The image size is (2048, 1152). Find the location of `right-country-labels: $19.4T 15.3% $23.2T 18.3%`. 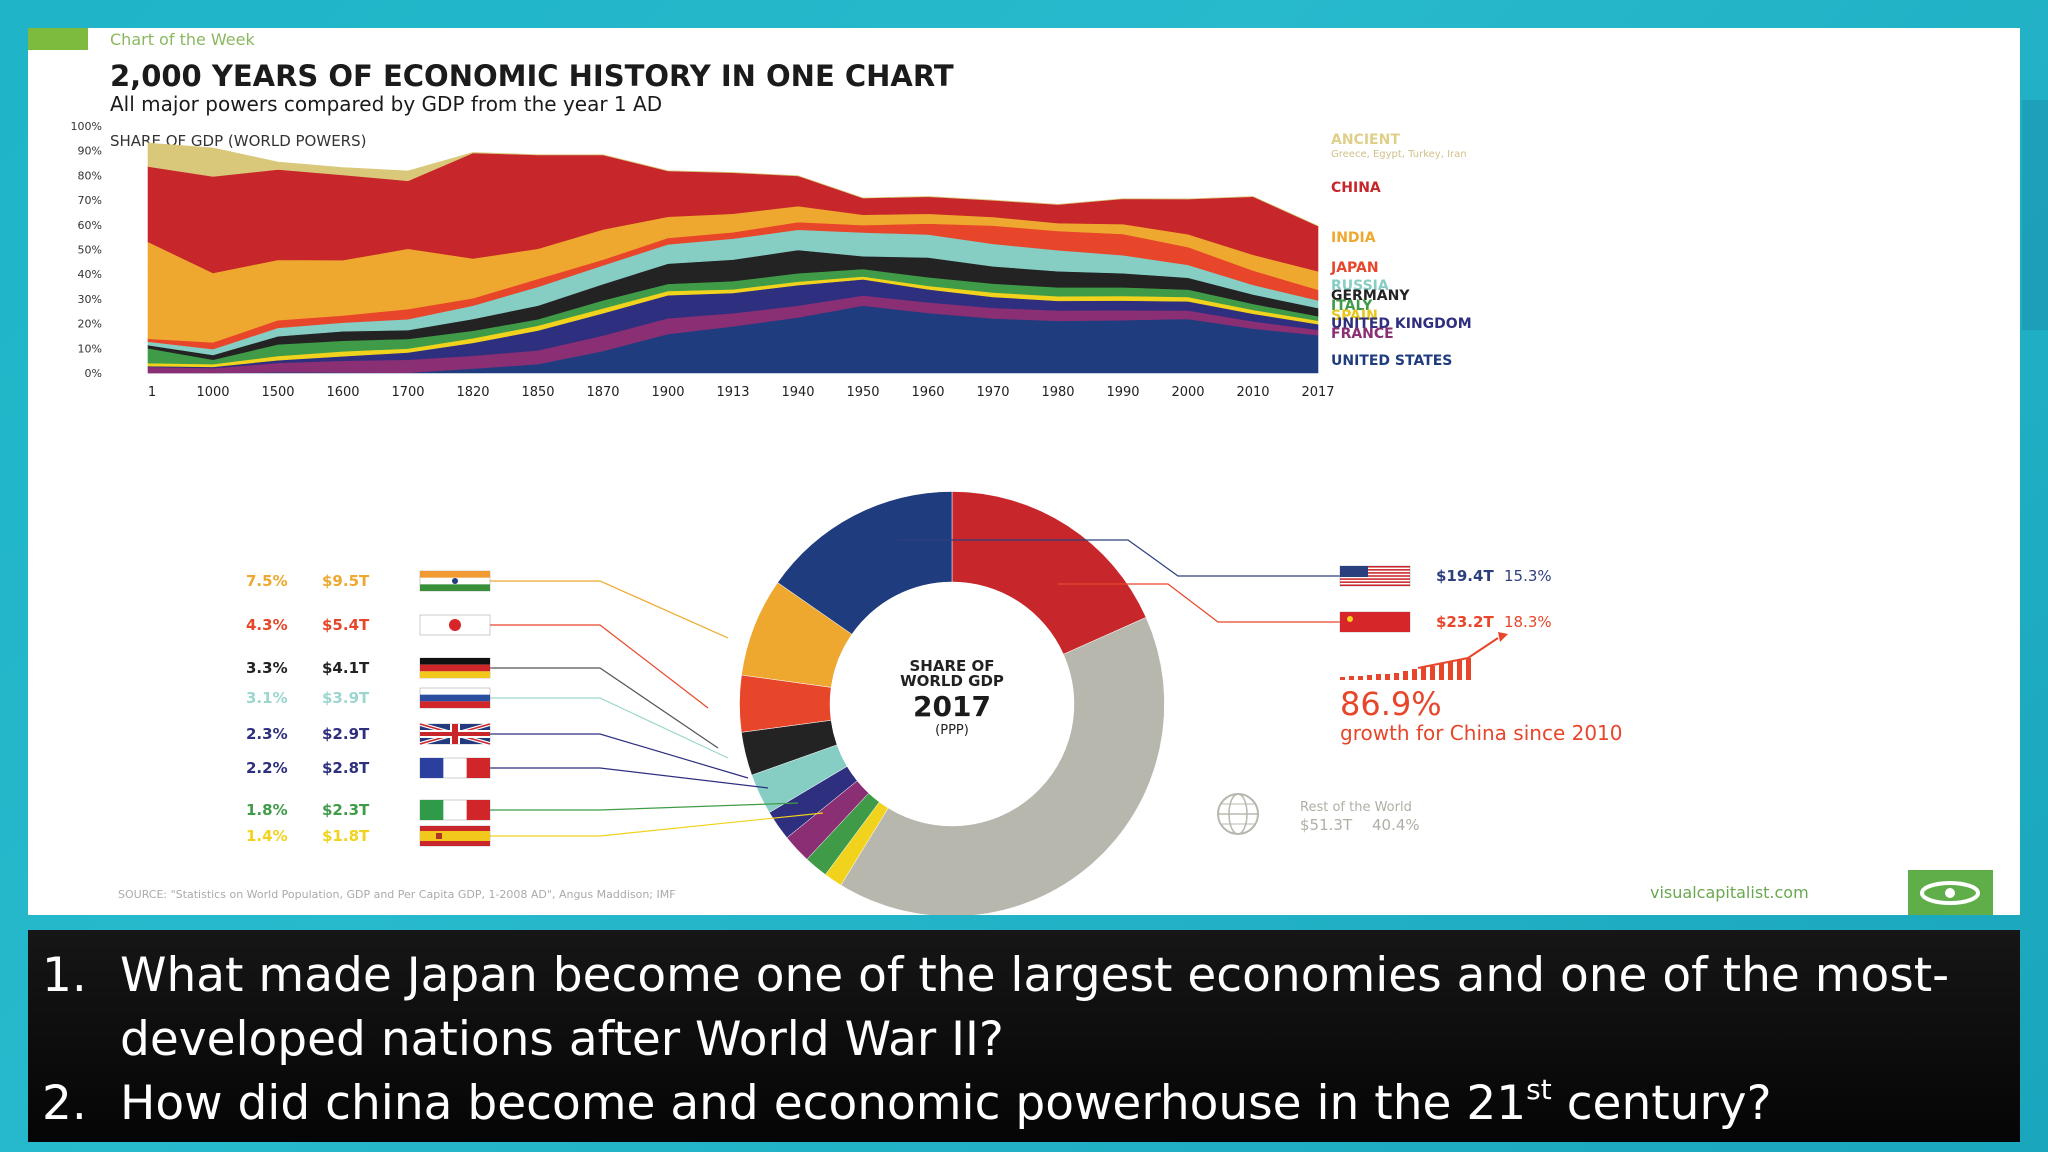

right-country-labels: $19.4T 15.3% $23.2T 18.3% is located at coordinates (1445, 599).